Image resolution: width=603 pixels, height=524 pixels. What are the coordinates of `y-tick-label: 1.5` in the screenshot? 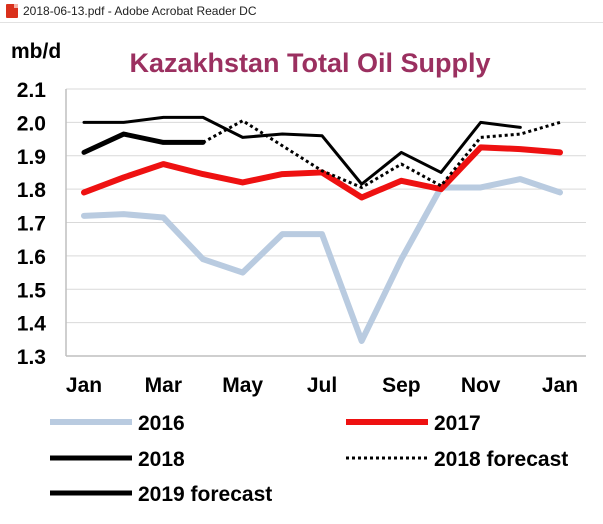 It's located at (32, 290).